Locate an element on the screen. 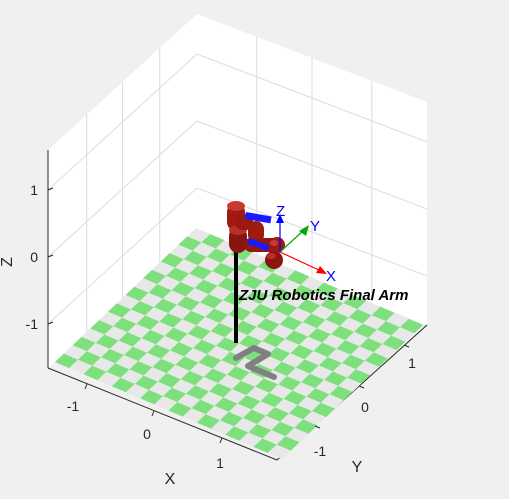  robot-name-label: ZJU Robotics Final Arm is located at coordinates (323, 295).